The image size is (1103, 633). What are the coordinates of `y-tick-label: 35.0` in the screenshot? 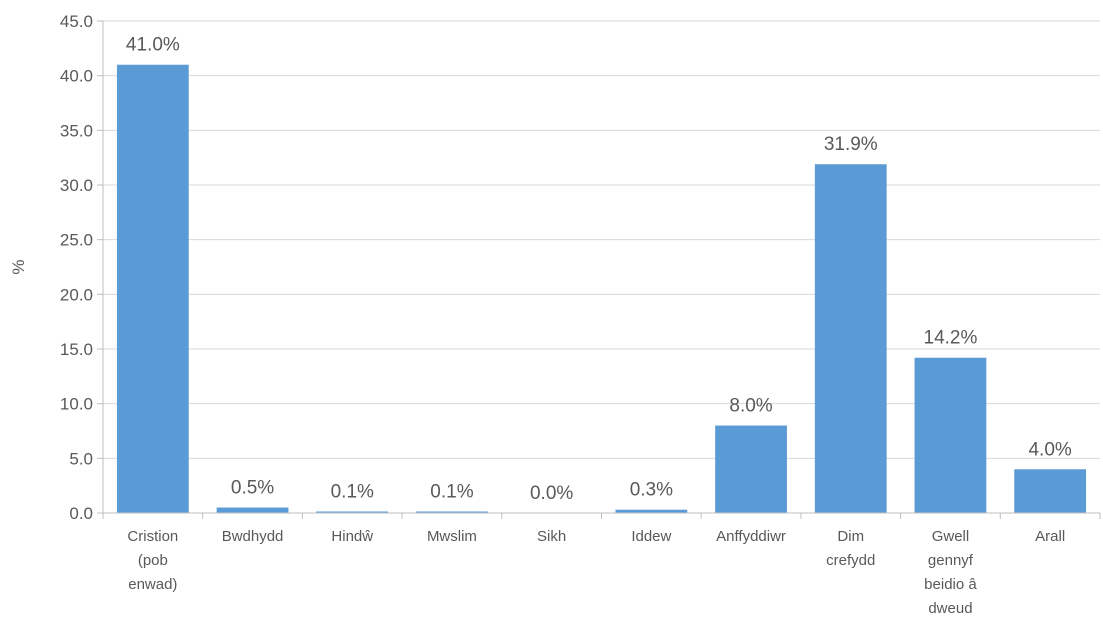 It's located at (76, 130).